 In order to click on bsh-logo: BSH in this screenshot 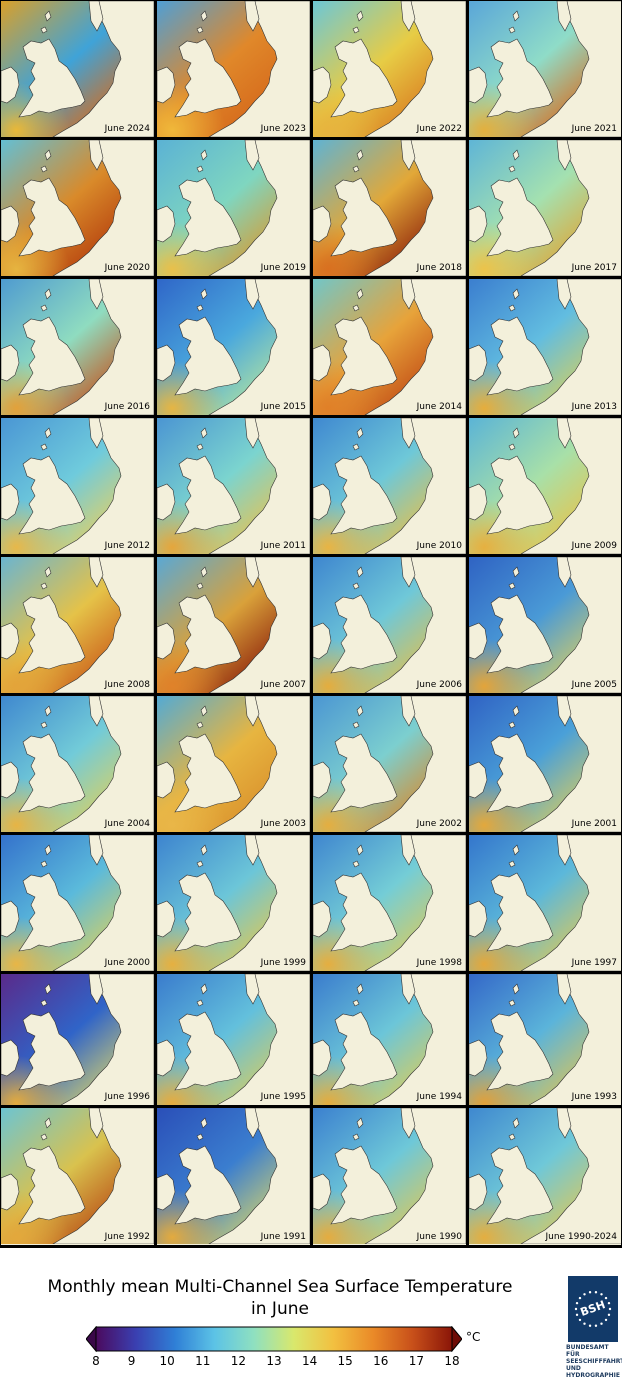, I will do `click(593, 1309)`.